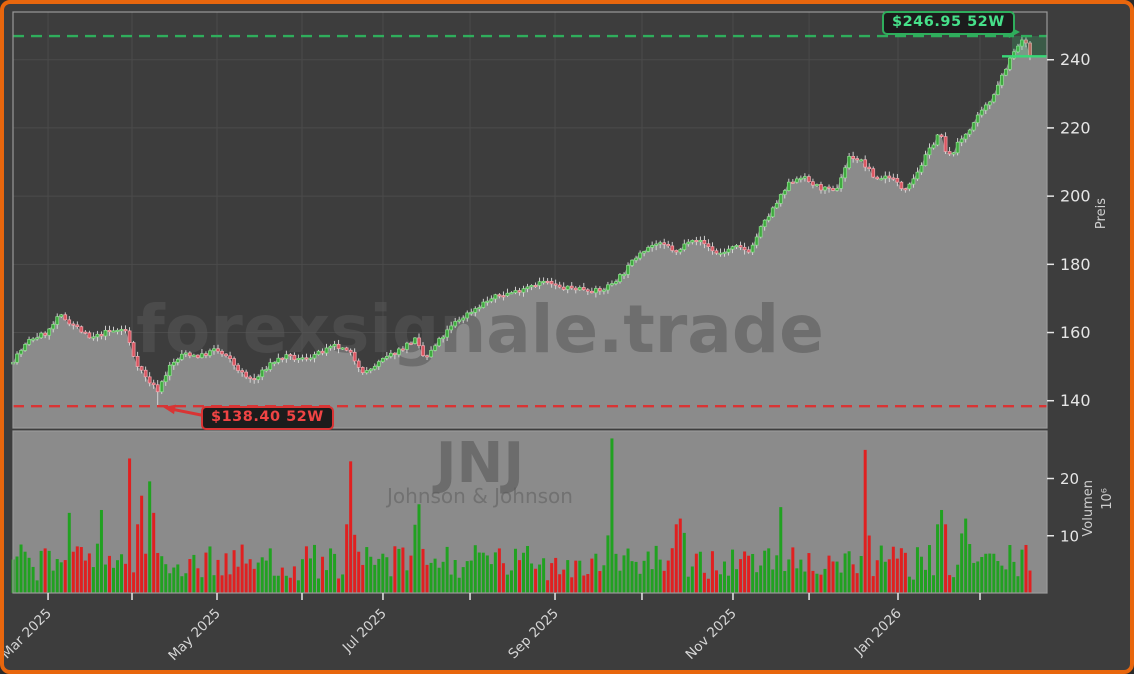 Image resolution: width=1134 pixels, height=674 pixels. What do you see at coordinates (1075, 127) in the screenshot?
I see `price-tick-label: 220` at bounding box center [1075, 127].